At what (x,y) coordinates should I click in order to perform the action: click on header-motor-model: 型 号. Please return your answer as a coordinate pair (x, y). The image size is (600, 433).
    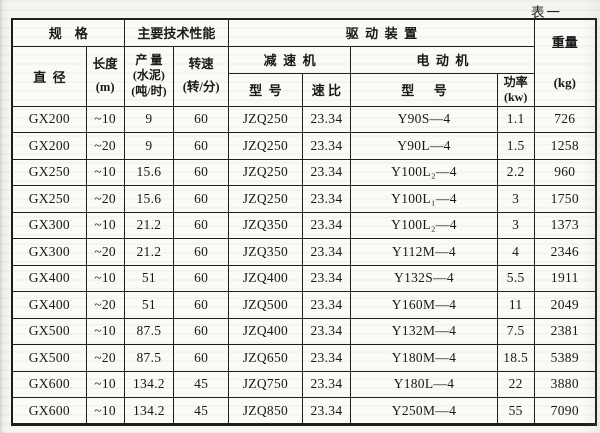
    Looking at the image, I should click on (424, 89).